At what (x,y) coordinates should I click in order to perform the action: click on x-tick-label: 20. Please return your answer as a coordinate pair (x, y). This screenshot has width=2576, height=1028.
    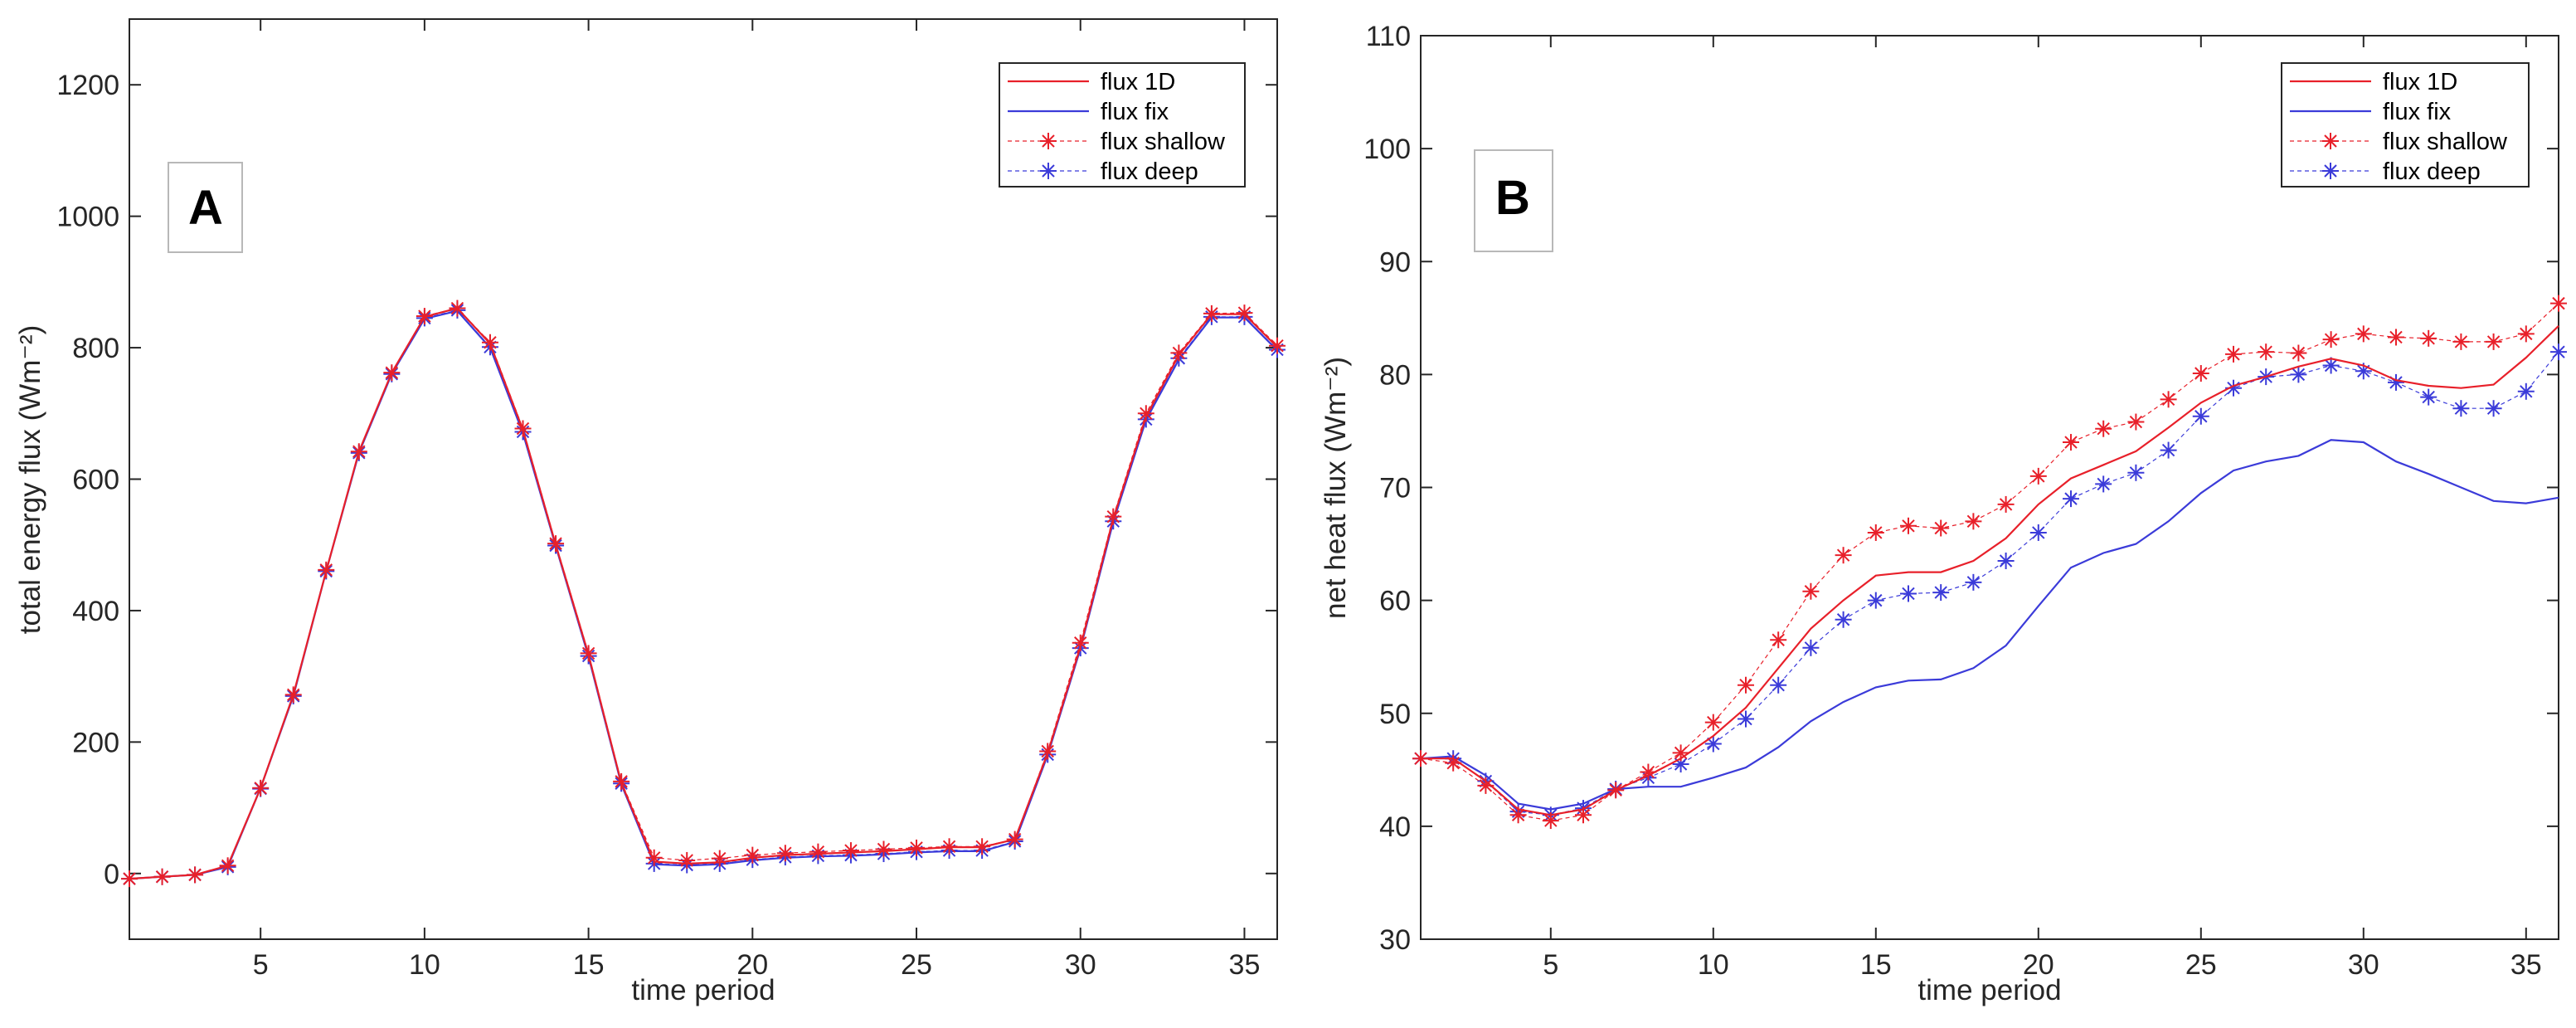
    Looking at the image, I should click on (752, 965).